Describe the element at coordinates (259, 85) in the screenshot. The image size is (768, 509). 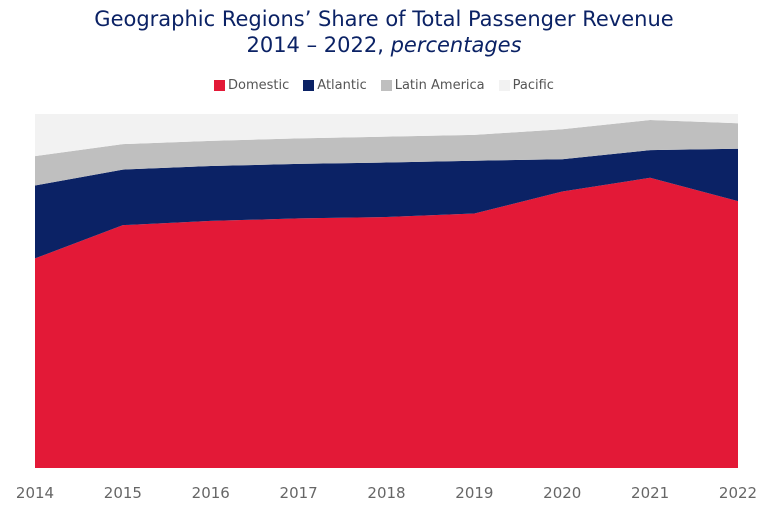
I see `legend-label: Domestic` at that location.